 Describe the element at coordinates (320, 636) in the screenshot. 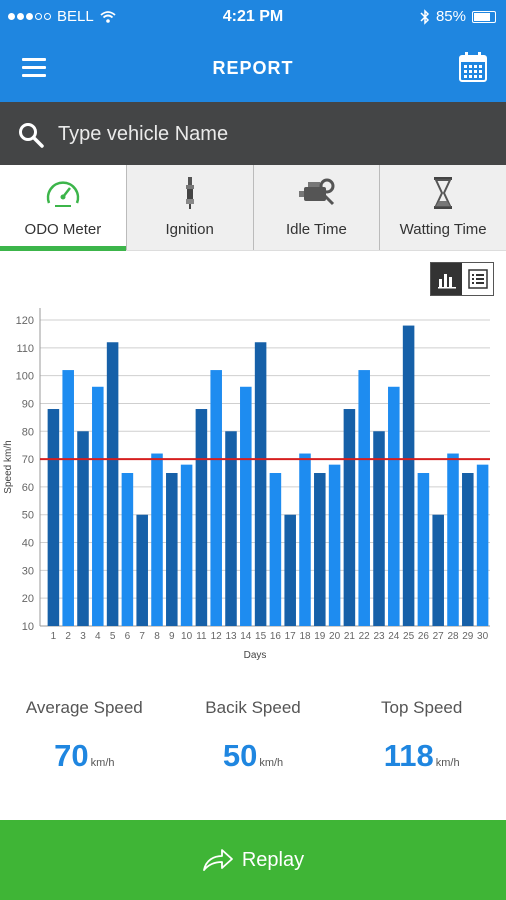

I see `x-tick-label: 19` at that location.